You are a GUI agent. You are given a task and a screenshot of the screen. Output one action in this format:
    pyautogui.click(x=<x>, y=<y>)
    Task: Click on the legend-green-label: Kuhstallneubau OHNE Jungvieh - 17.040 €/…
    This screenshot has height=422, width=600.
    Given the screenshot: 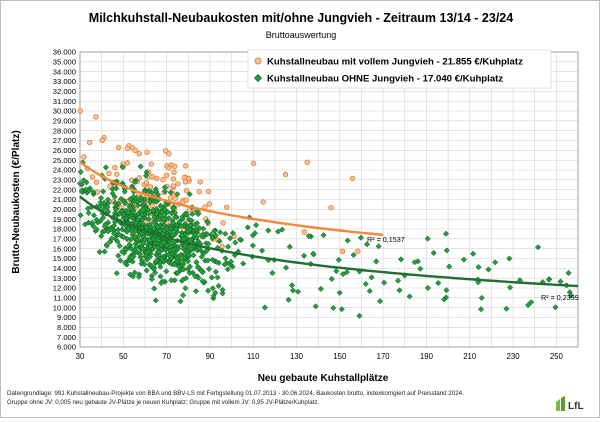 What is the action you would take?
    pyautogui.click(x=385, y=79)
    